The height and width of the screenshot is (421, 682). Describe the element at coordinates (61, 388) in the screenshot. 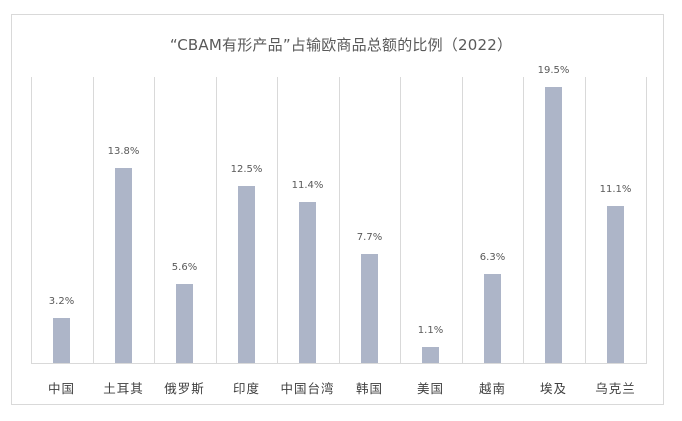

I see `x-axis-category-label: 中国` at that location.